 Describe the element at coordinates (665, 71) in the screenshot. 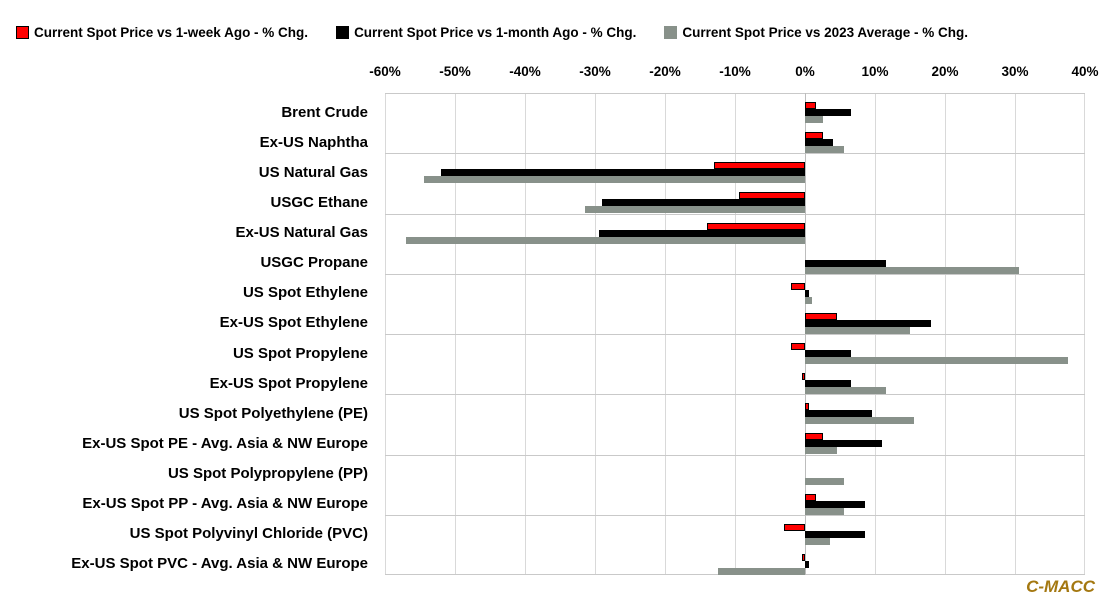

I see `x-tick-label: -20%` at that location.